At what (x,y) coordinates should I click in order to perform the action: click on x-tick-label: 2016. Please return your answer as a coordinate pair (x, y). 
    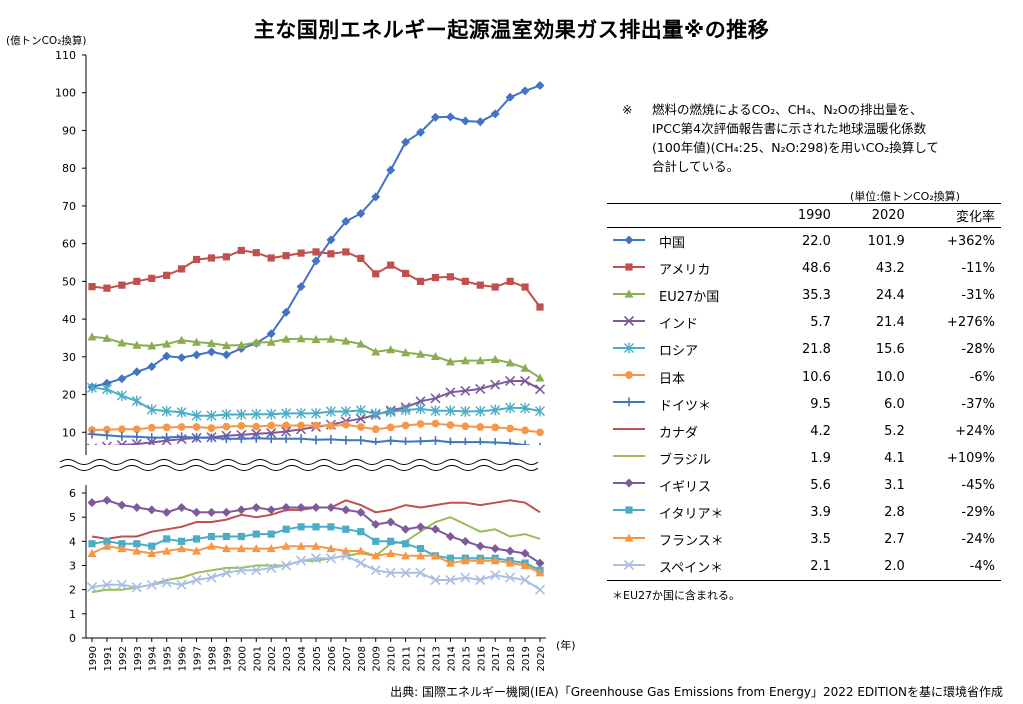
    Looking at the image, I should click on (481, 658).